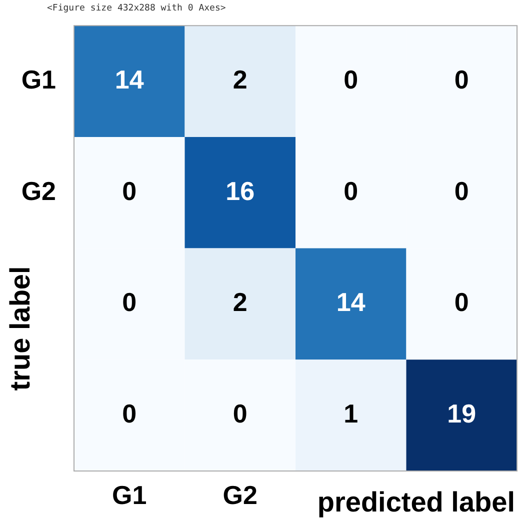 This screenshot has width=518, height=523. Describe the element at coordinates (416, 502) in the screenshot. I see `x-axis-title: predicted label` at that location.